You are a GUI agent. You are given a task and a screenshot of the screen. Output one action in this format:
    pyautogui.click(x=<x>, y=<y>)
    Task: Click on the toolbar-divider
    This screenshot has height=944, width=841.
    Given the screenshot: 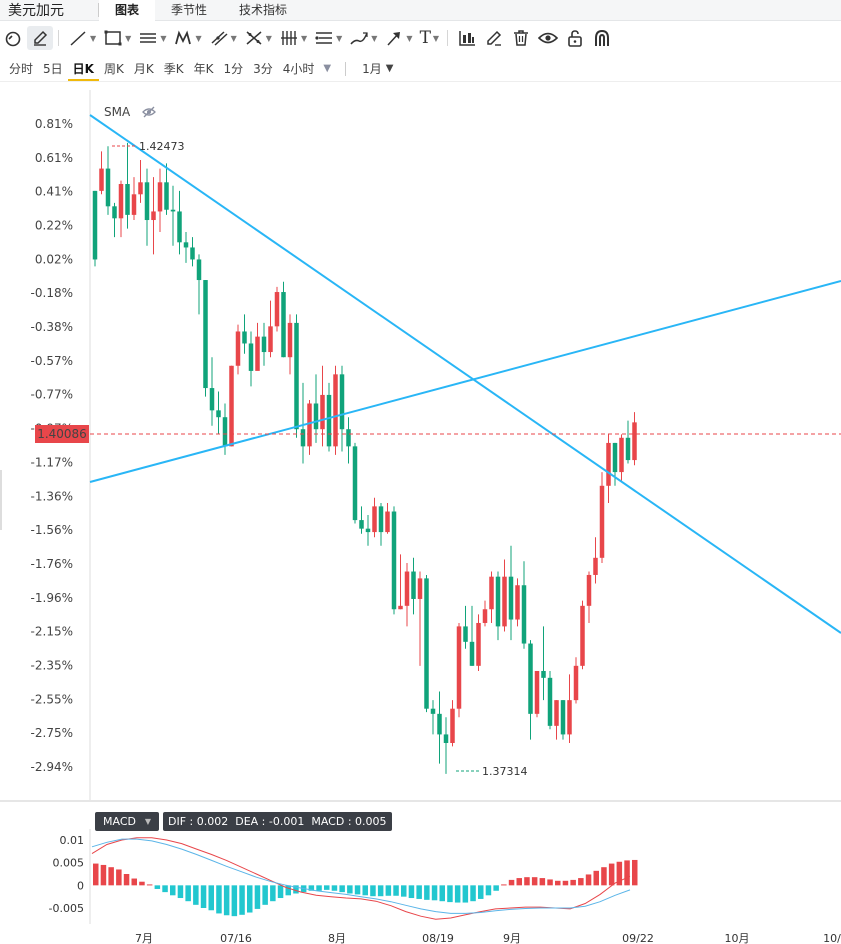 What is the action you would take?
    pyautogui.click(x=58, y=38)
    